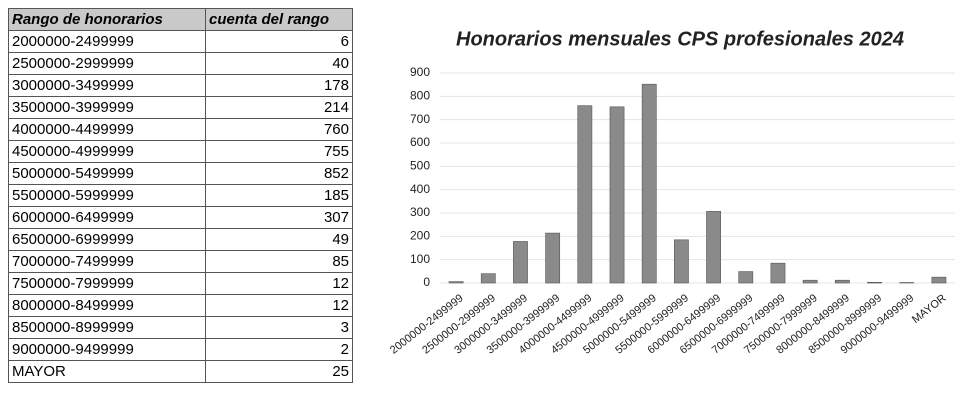 The width and height of the screenshot is (955, 403). What do you see at coordinates (279, 261) in the screenshot?
I see `table-cell: 85` at bounding box center [279, 261].